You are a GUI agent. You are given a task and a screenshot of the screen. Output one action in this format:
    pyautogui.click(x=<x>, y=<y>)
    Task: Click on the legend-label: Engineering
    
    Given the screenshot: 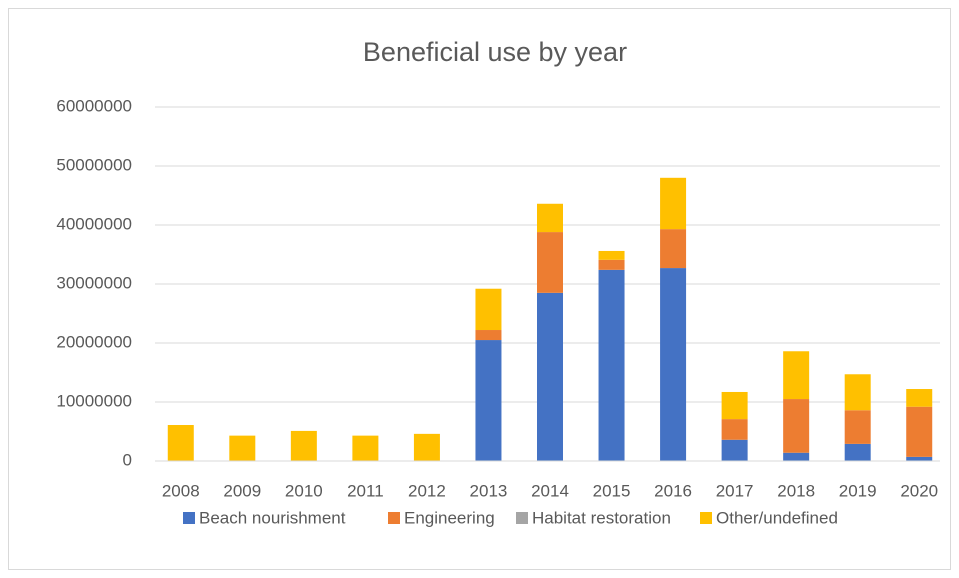 What is the action you would take?
    pyautogui.click(x=449, y=517)
    